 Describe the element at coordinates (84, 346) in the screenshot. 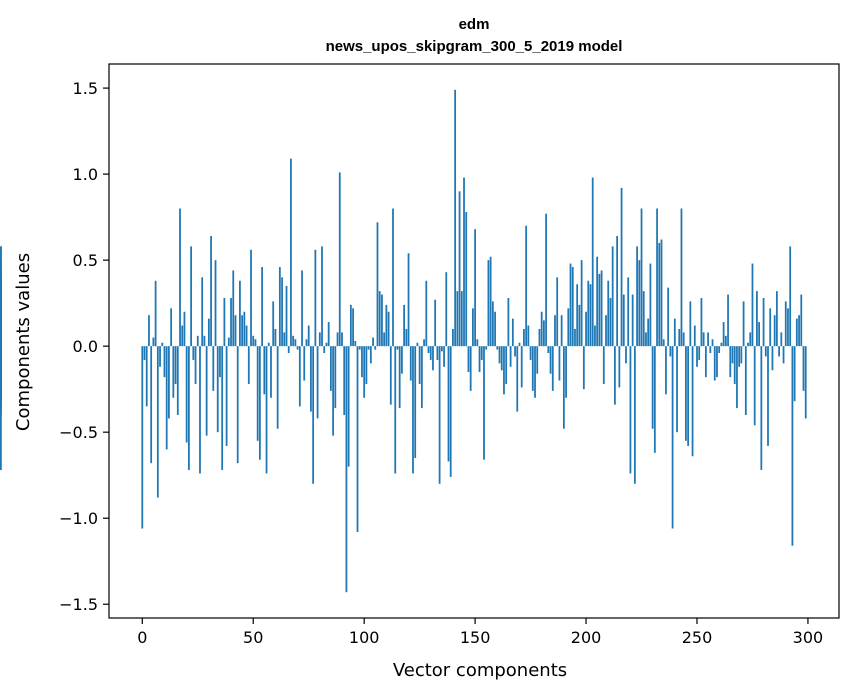

I see `y-axis-ticks: −1.5 −1.0 −0.5 0.0 0.5 1.0 1.5` at that location.